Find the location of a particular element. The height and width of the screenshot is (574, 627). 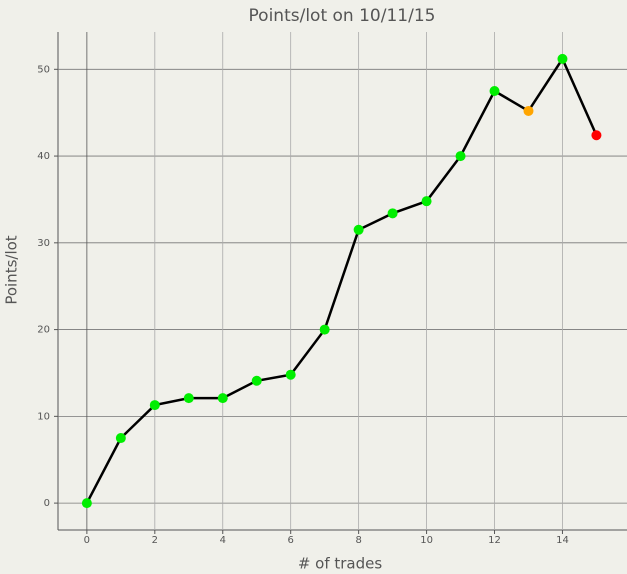

y-tick-label: 30 is located at coordinates (43, 243).